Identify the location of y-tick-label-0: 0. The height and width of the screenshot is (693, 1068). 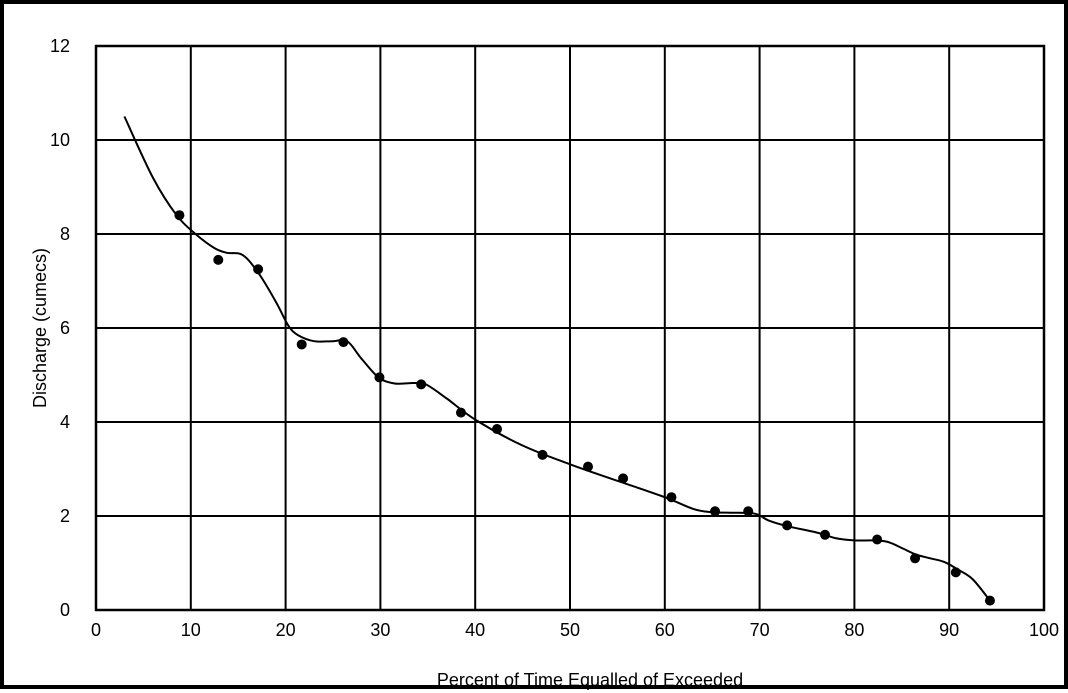
(65, 610).